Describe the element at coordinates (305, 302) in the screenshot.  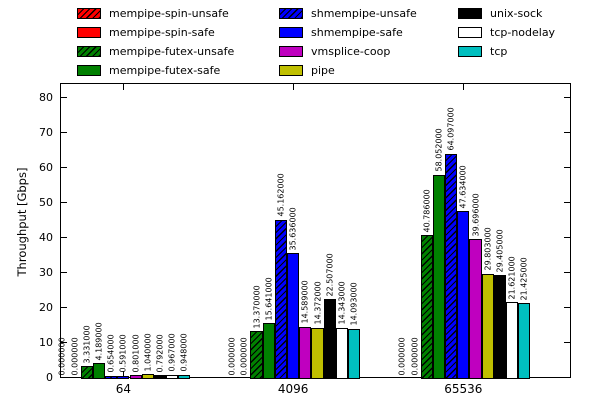
I see `bar-value-label: 14.589000` at that location.